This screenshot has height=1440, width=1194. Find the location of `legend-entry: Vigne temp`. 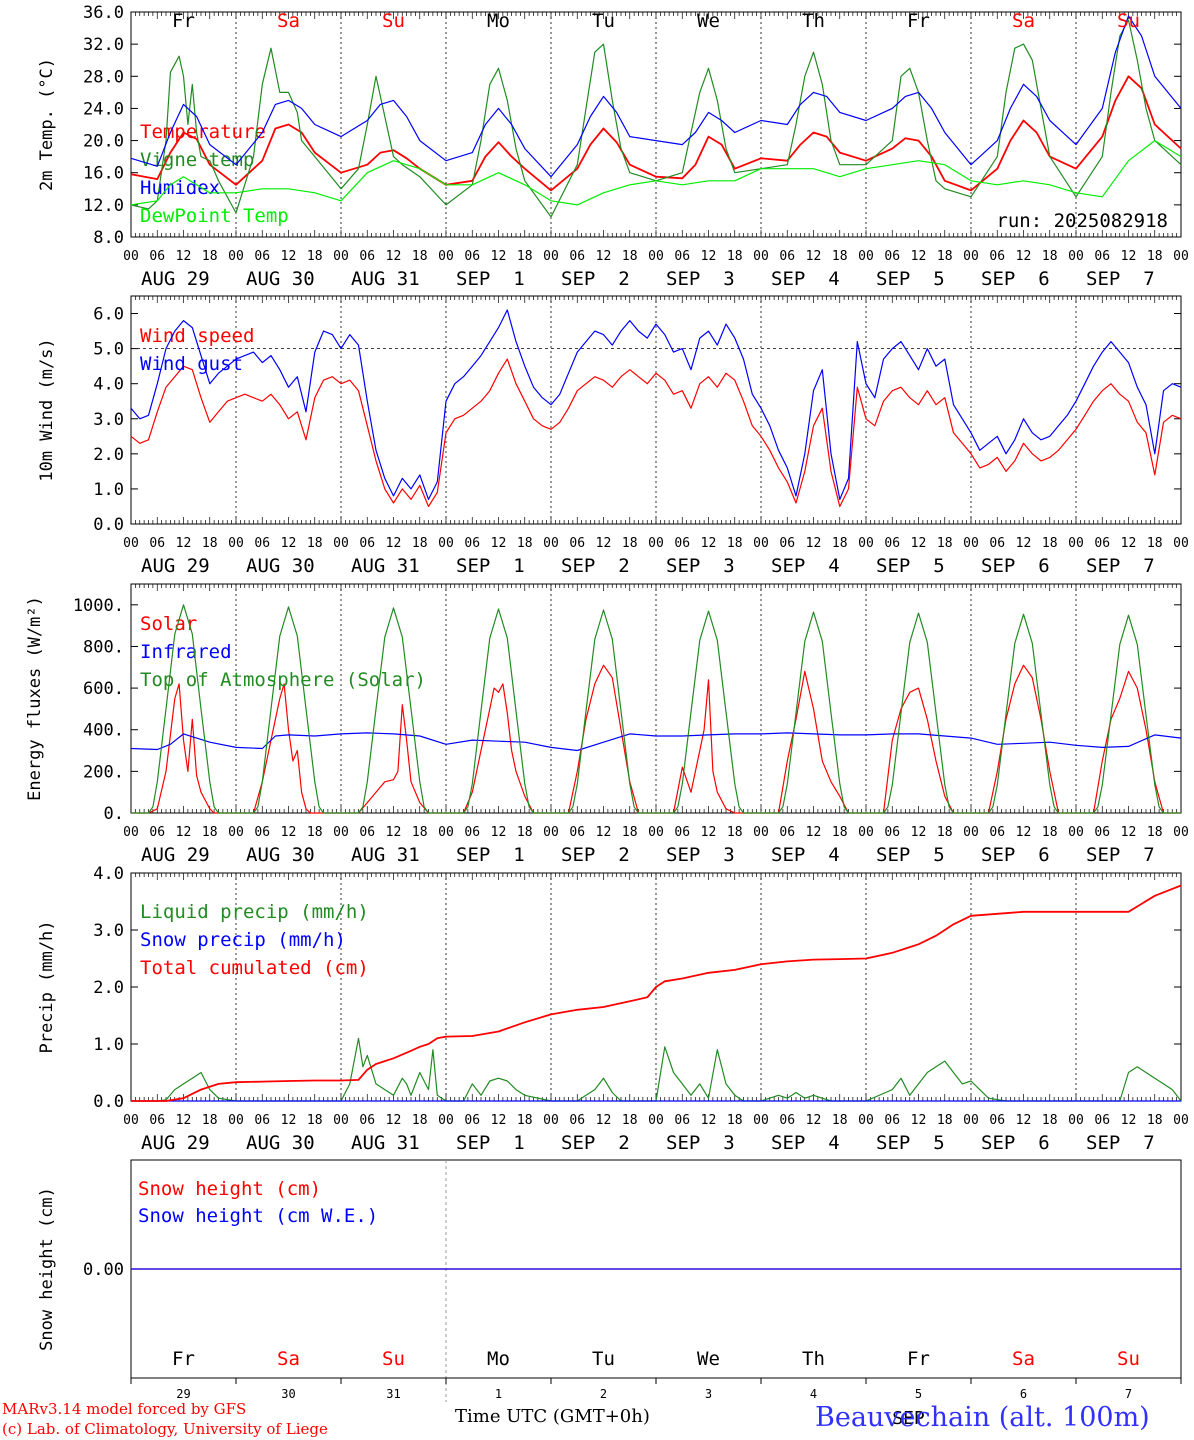

legend-entry: Vigne temp is located at coordinates (197, 160).